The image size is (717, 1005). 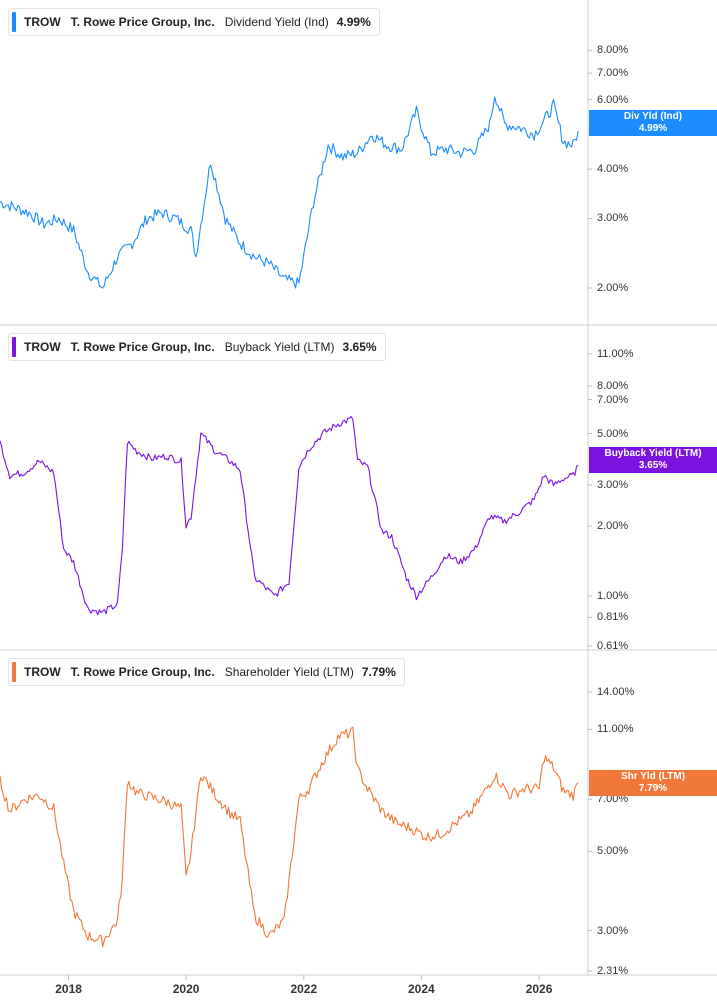 What do you see at coordinates (353, 22) in the screenshot?
I see `latest-value: 4.99%` at bounding box center [353, 22].